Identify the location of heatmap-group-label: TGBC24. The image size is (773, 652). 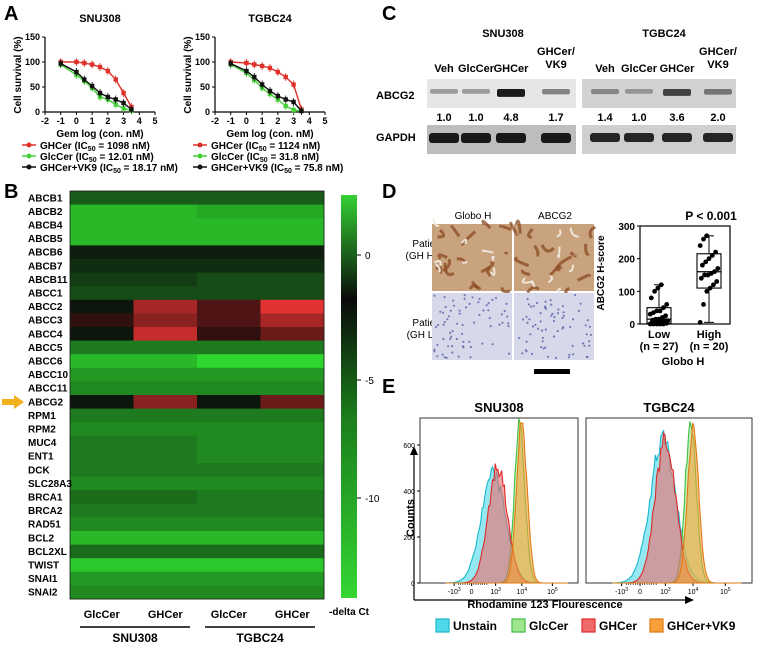
(260, 638).